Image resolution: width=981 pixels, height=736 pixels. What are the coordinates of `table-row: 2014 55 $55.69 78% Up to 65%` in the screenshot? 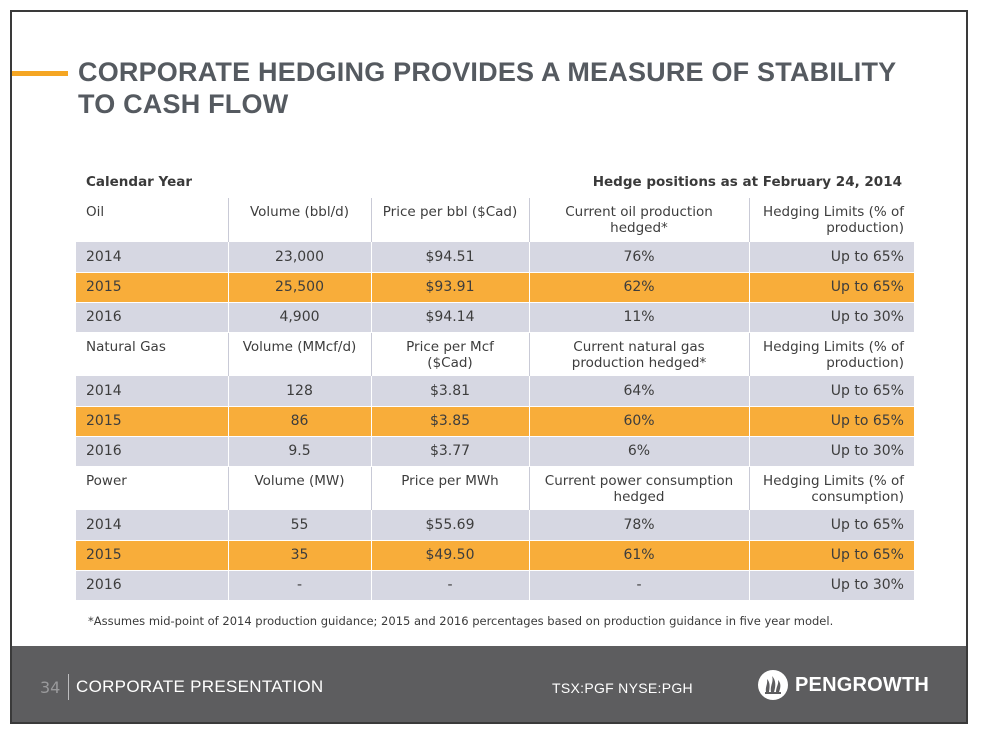 It's located at (495, 525).